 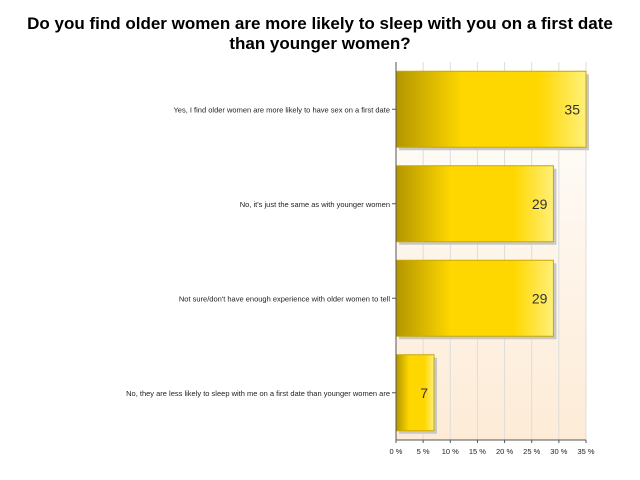 I want to click on x-tick-label: 20 %, so click(x=504, y=451).